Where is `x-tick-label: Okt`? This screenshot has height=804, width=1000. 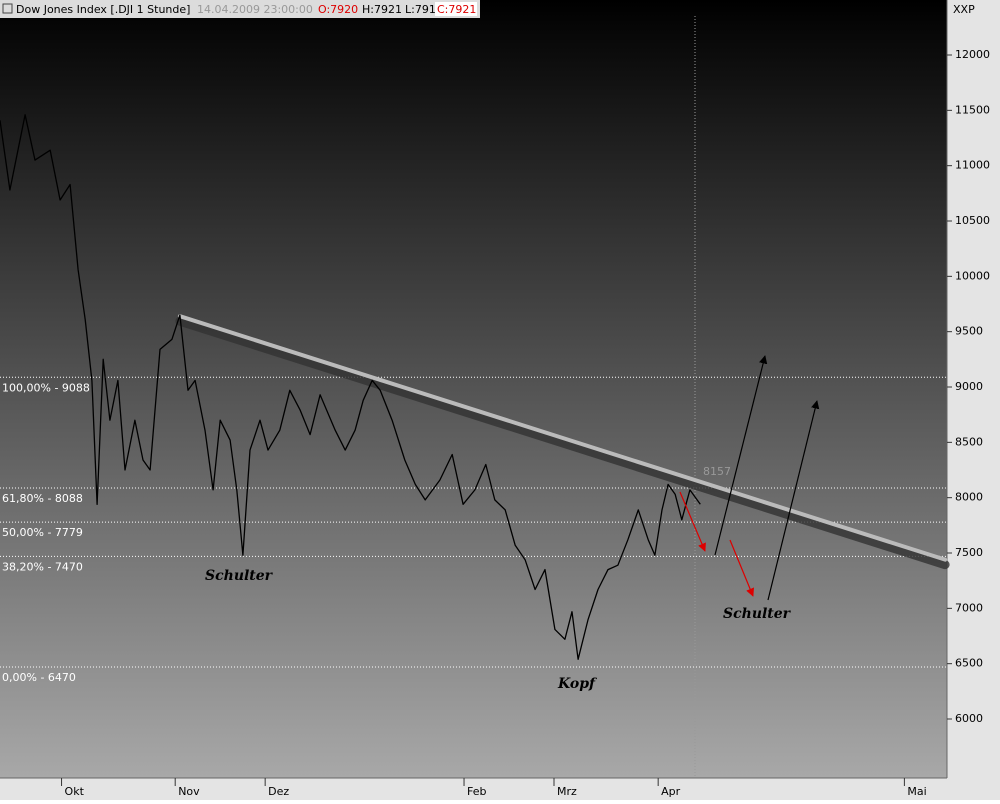
x-tick-label: Okt is located at coordinates (75, 791).